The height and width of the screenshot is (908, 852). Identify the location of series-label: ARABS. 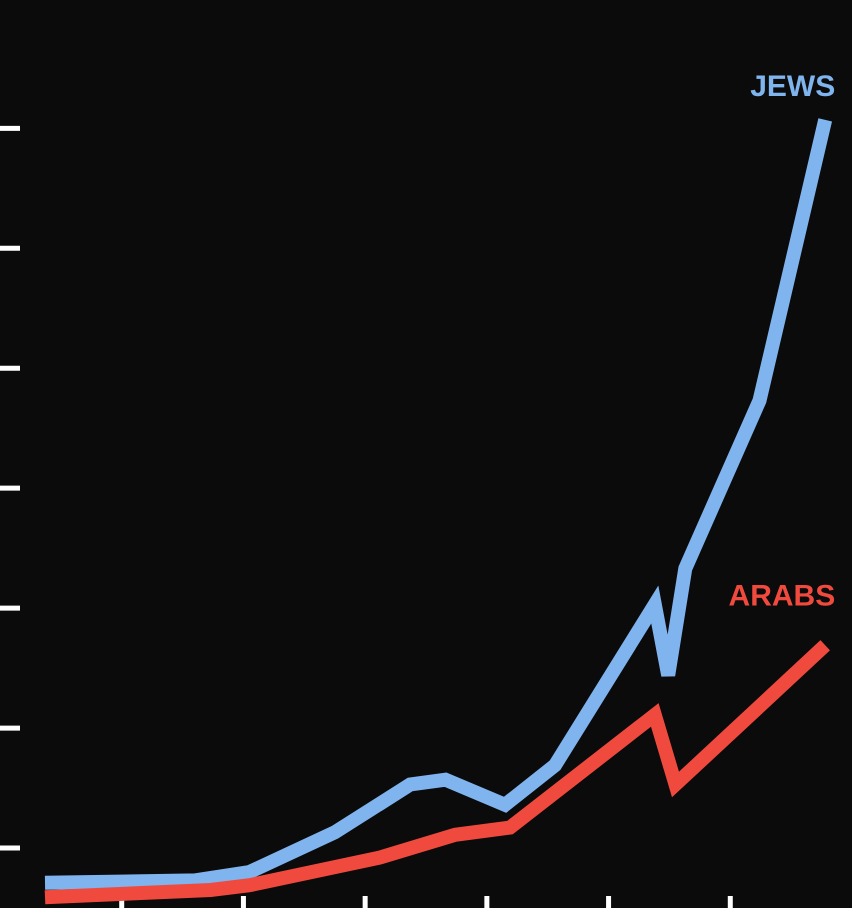
(782, 595).